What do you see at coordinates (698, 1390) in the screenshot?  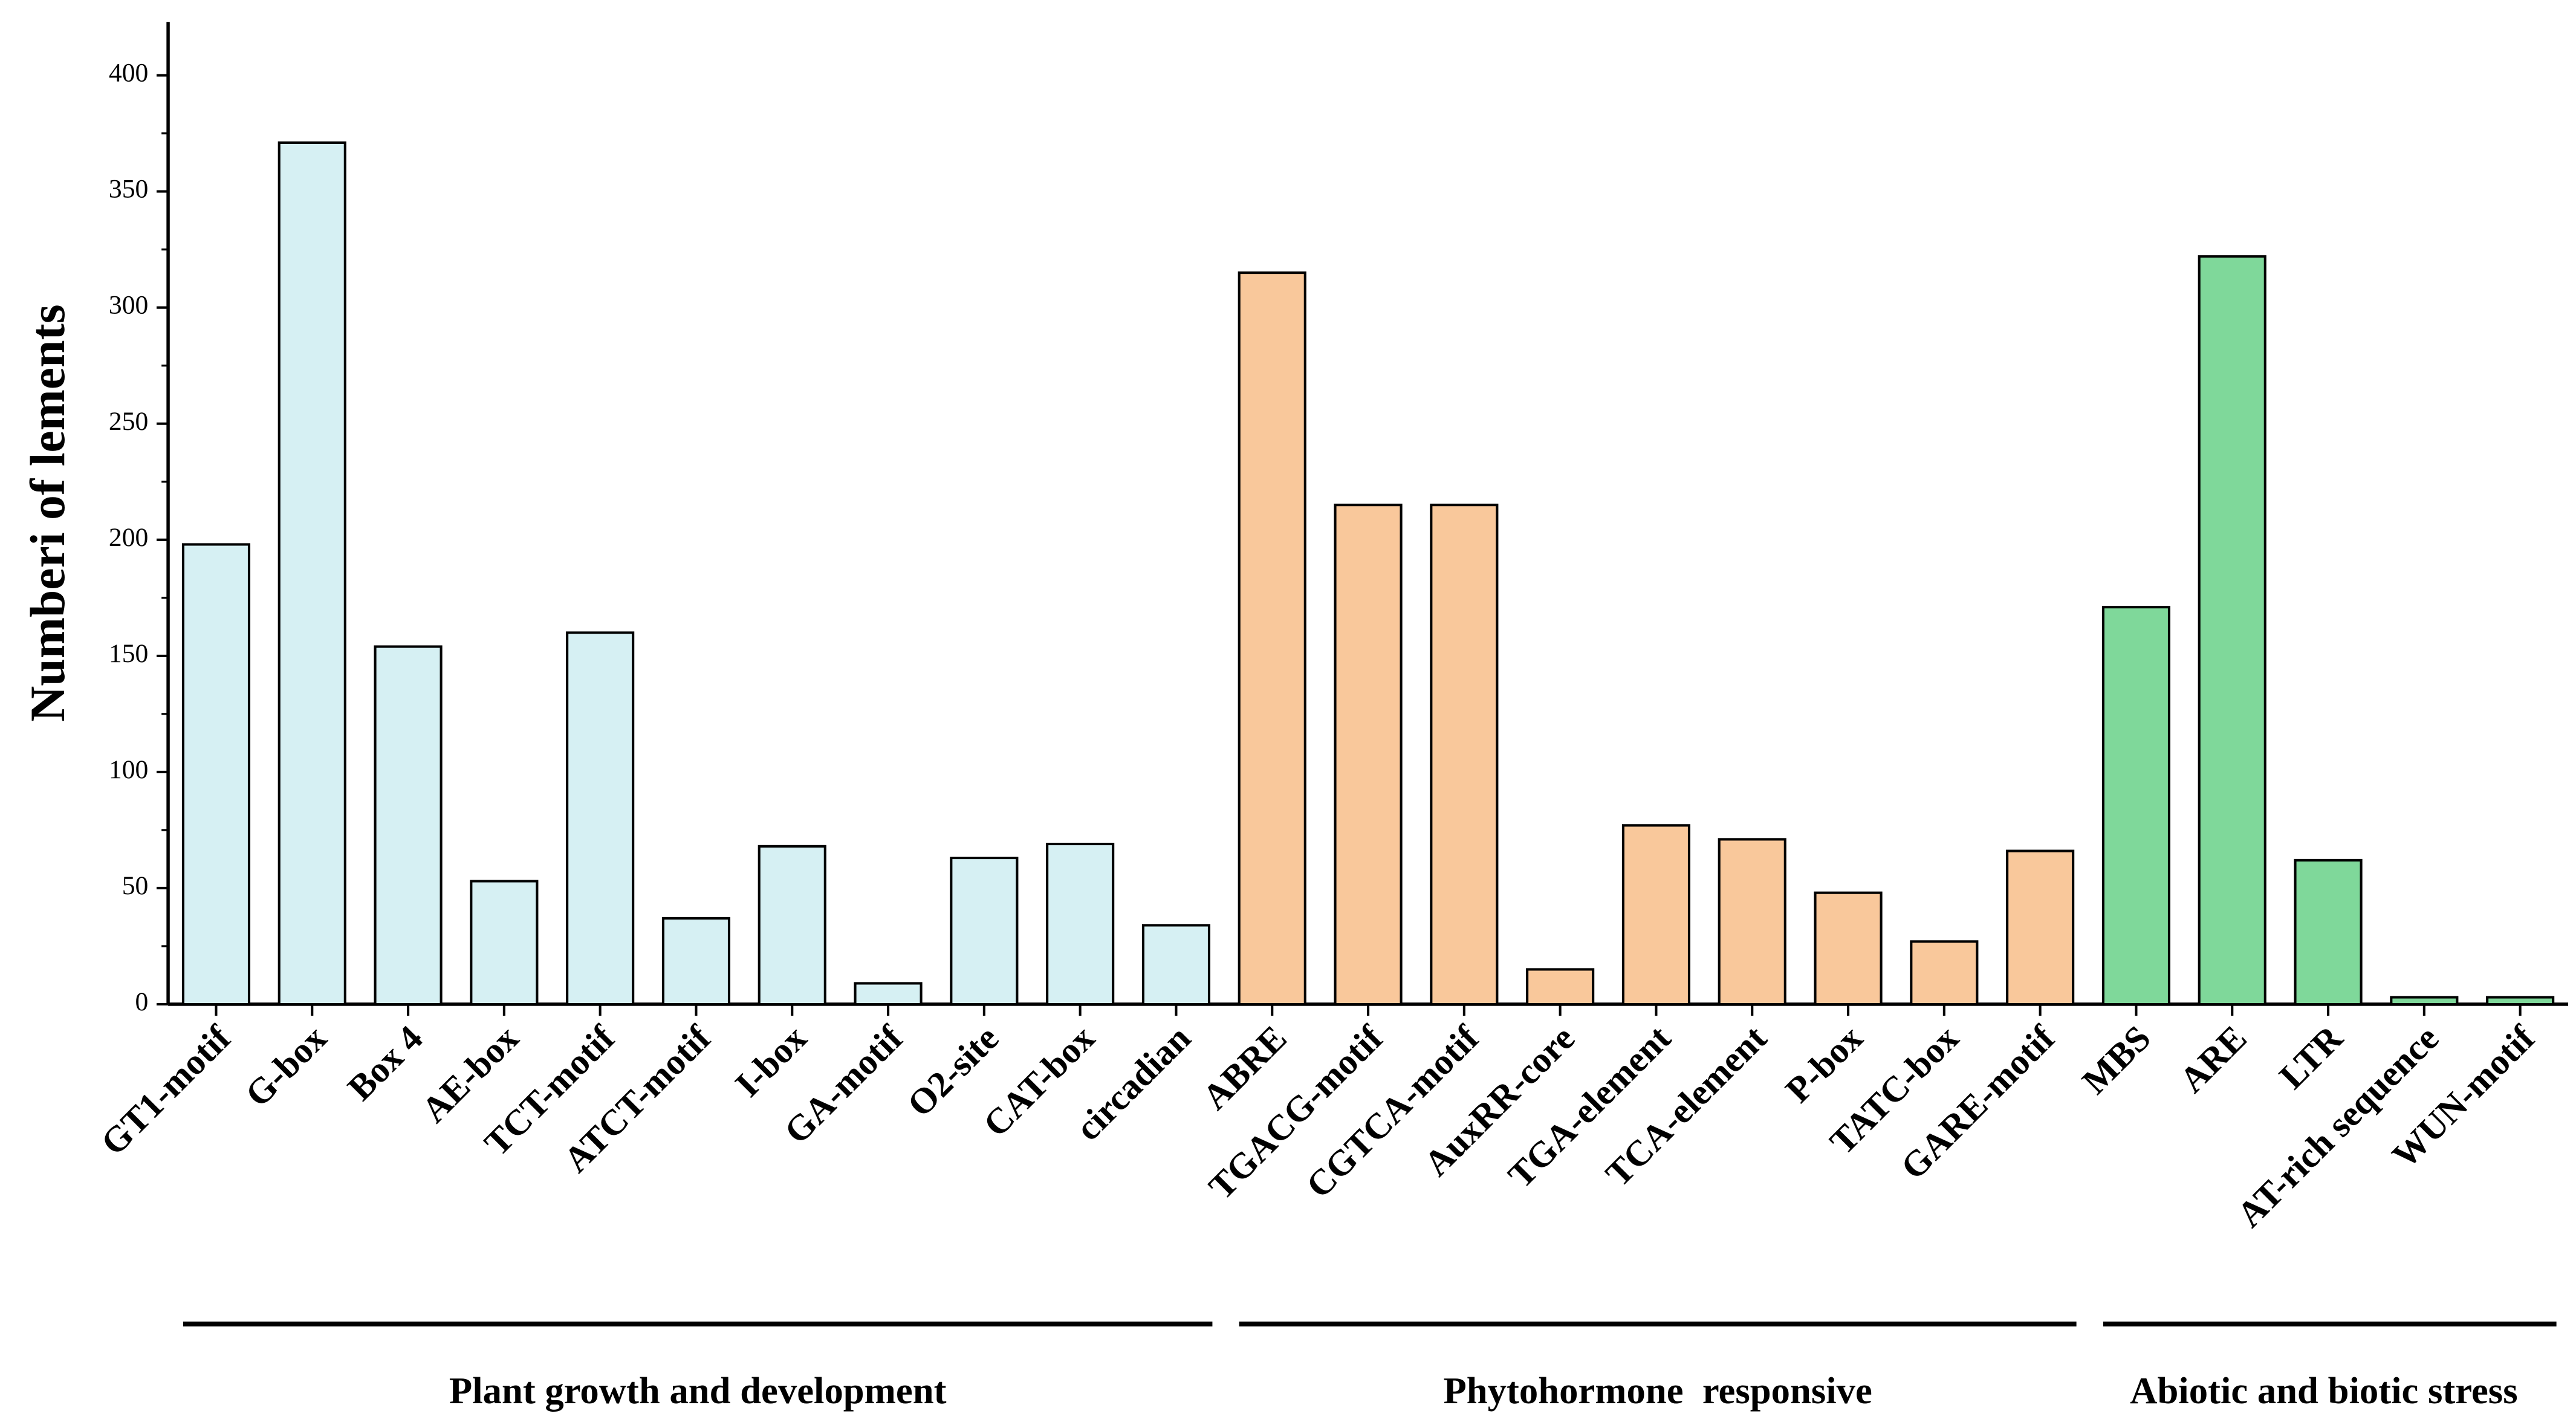 I see `group-label: Plant growth and development` at bounding box center [698, 1390].